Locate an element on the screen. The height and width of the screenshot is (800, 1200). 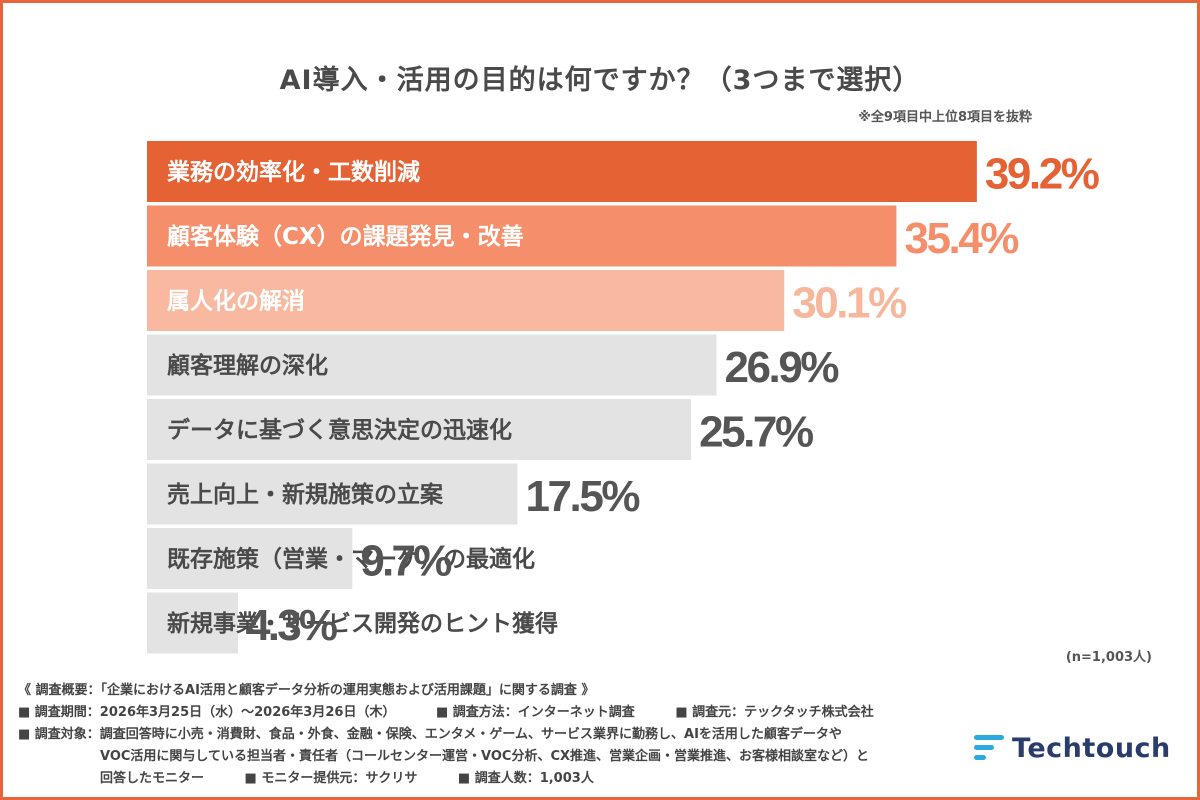
bar-label-4: 顧客理解の深化 is located at coordinates (247, 365).